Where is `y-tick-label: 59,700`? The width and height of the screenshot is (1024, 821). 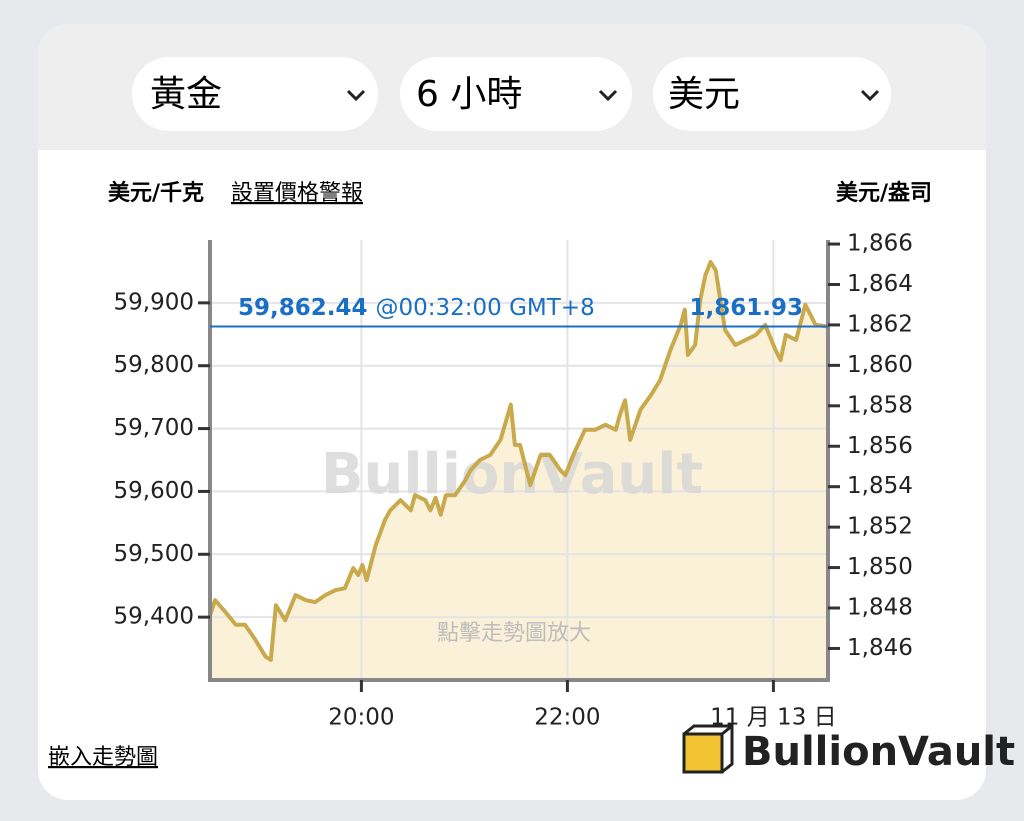
y-tick-label: 59,700 is located at coordinates (154, 428).